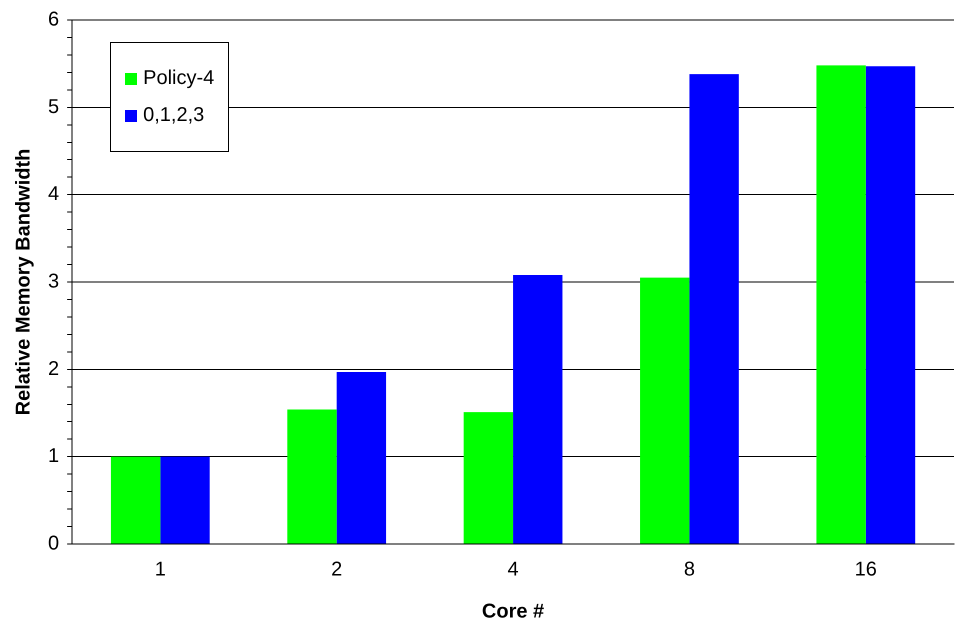 This screenshot has height=632, width=956. What do you see at coordinates (54, 19) in the screenshot?
I see `y-tick-label: 6` at bounding box center [54, 19].